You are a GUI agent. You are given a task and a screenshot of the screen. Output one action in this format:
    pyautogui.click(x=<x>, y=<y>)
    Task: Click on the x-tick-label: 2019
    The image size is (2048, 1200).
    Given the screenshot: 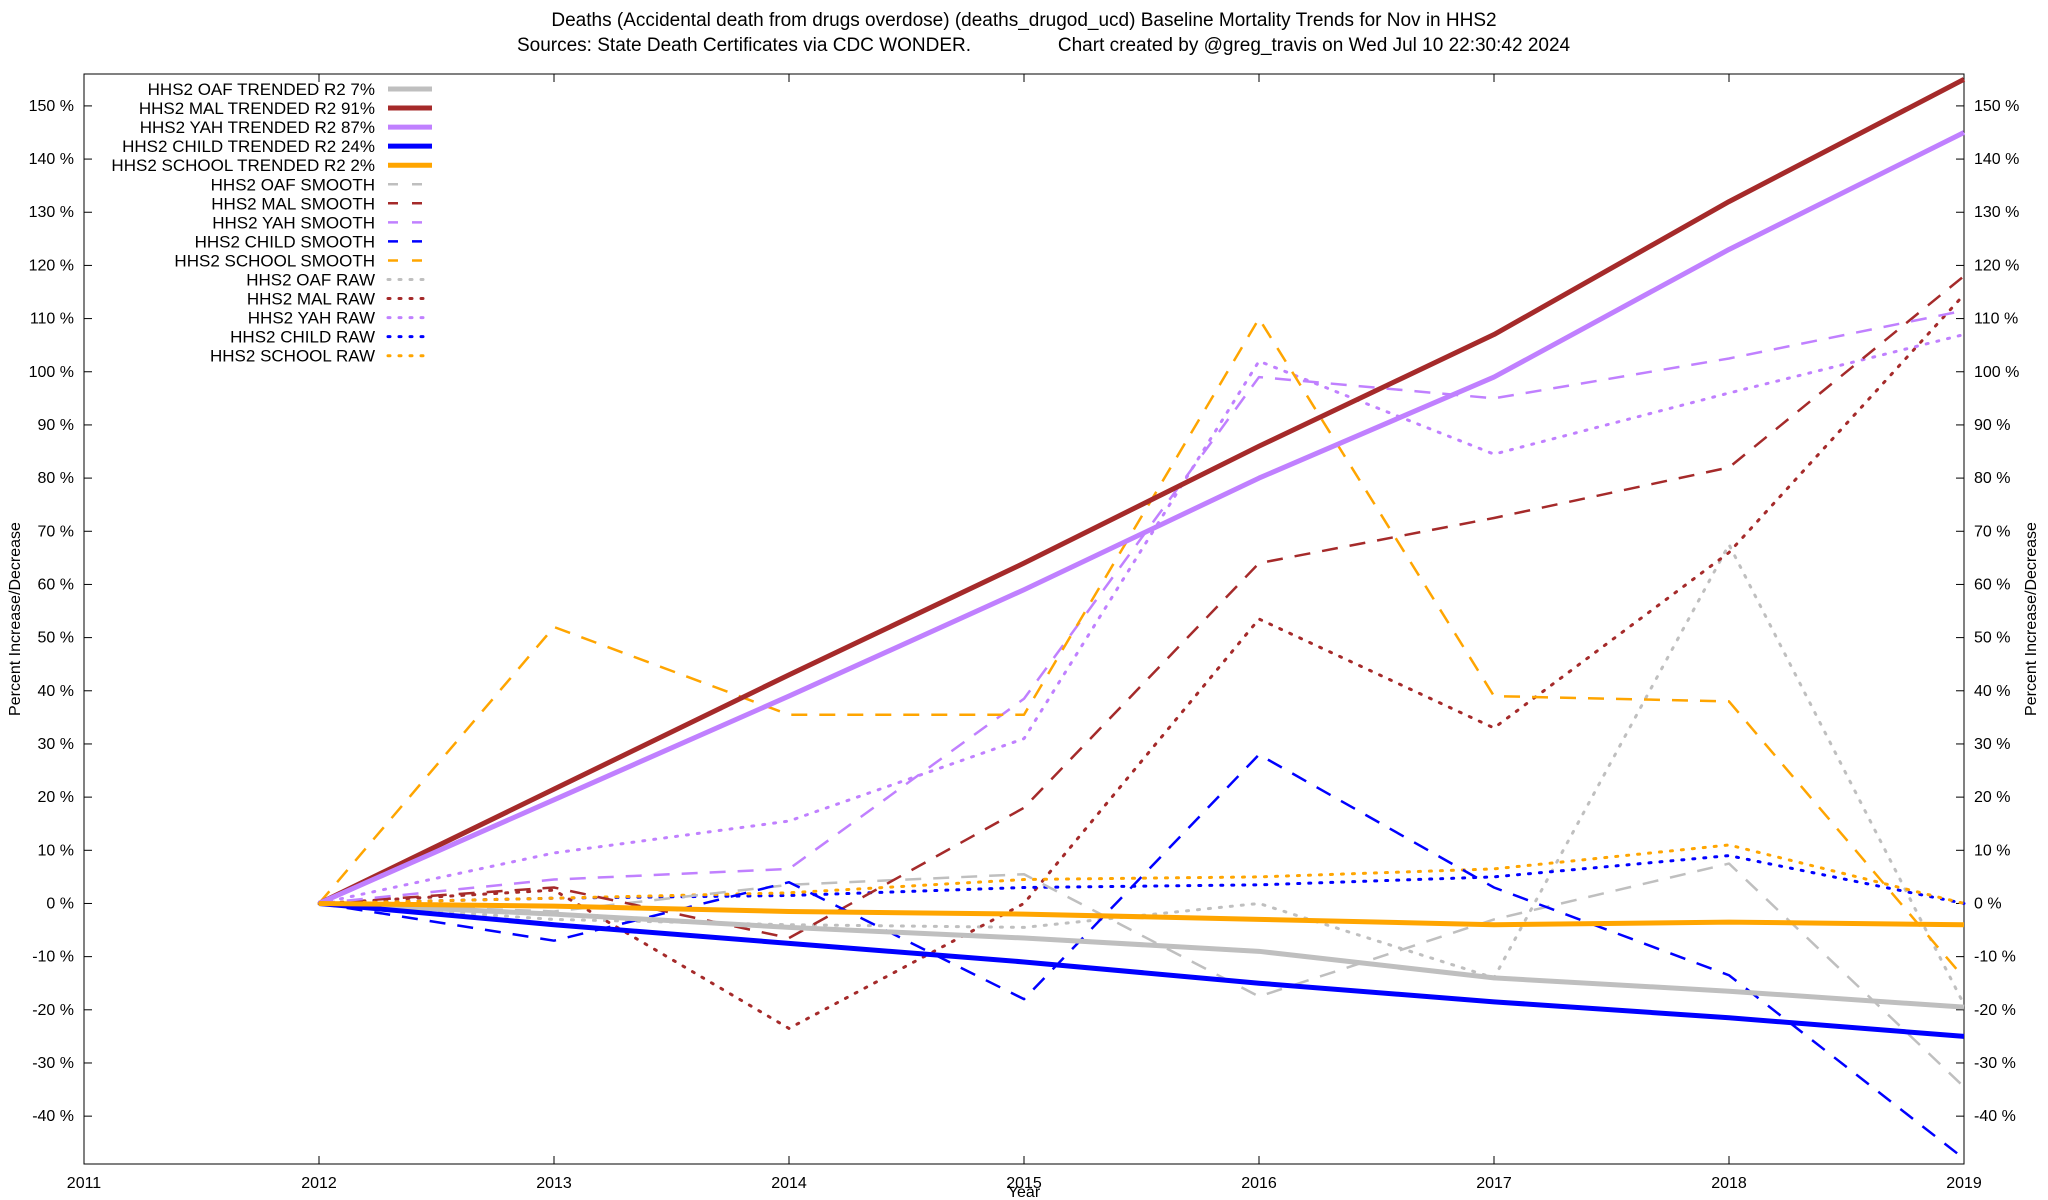 What is the action you would take?
    pyautogui.click(x=1964, y=1183)
    